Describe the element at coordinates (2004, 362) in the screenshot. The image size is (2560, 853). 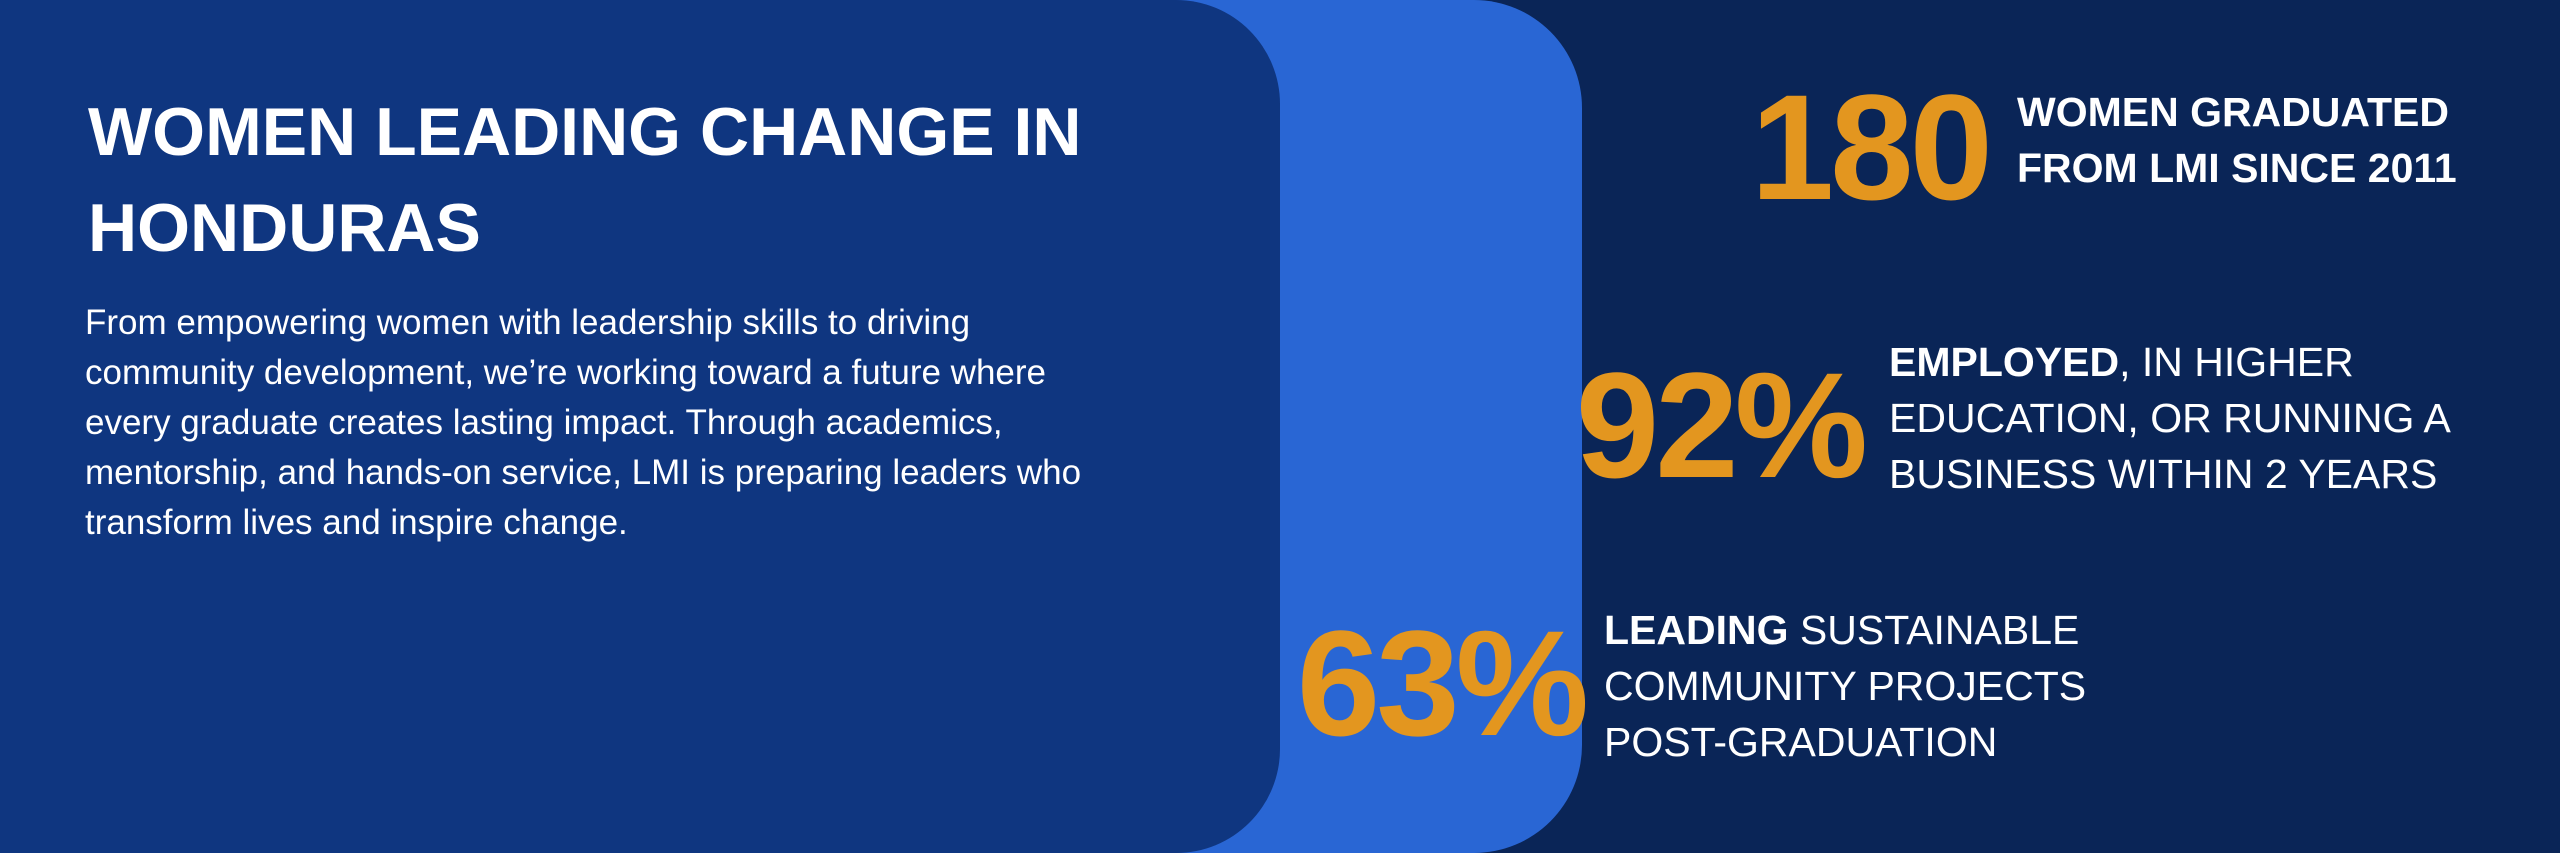
I see `stat-lead: EMPLOYED` at that location.